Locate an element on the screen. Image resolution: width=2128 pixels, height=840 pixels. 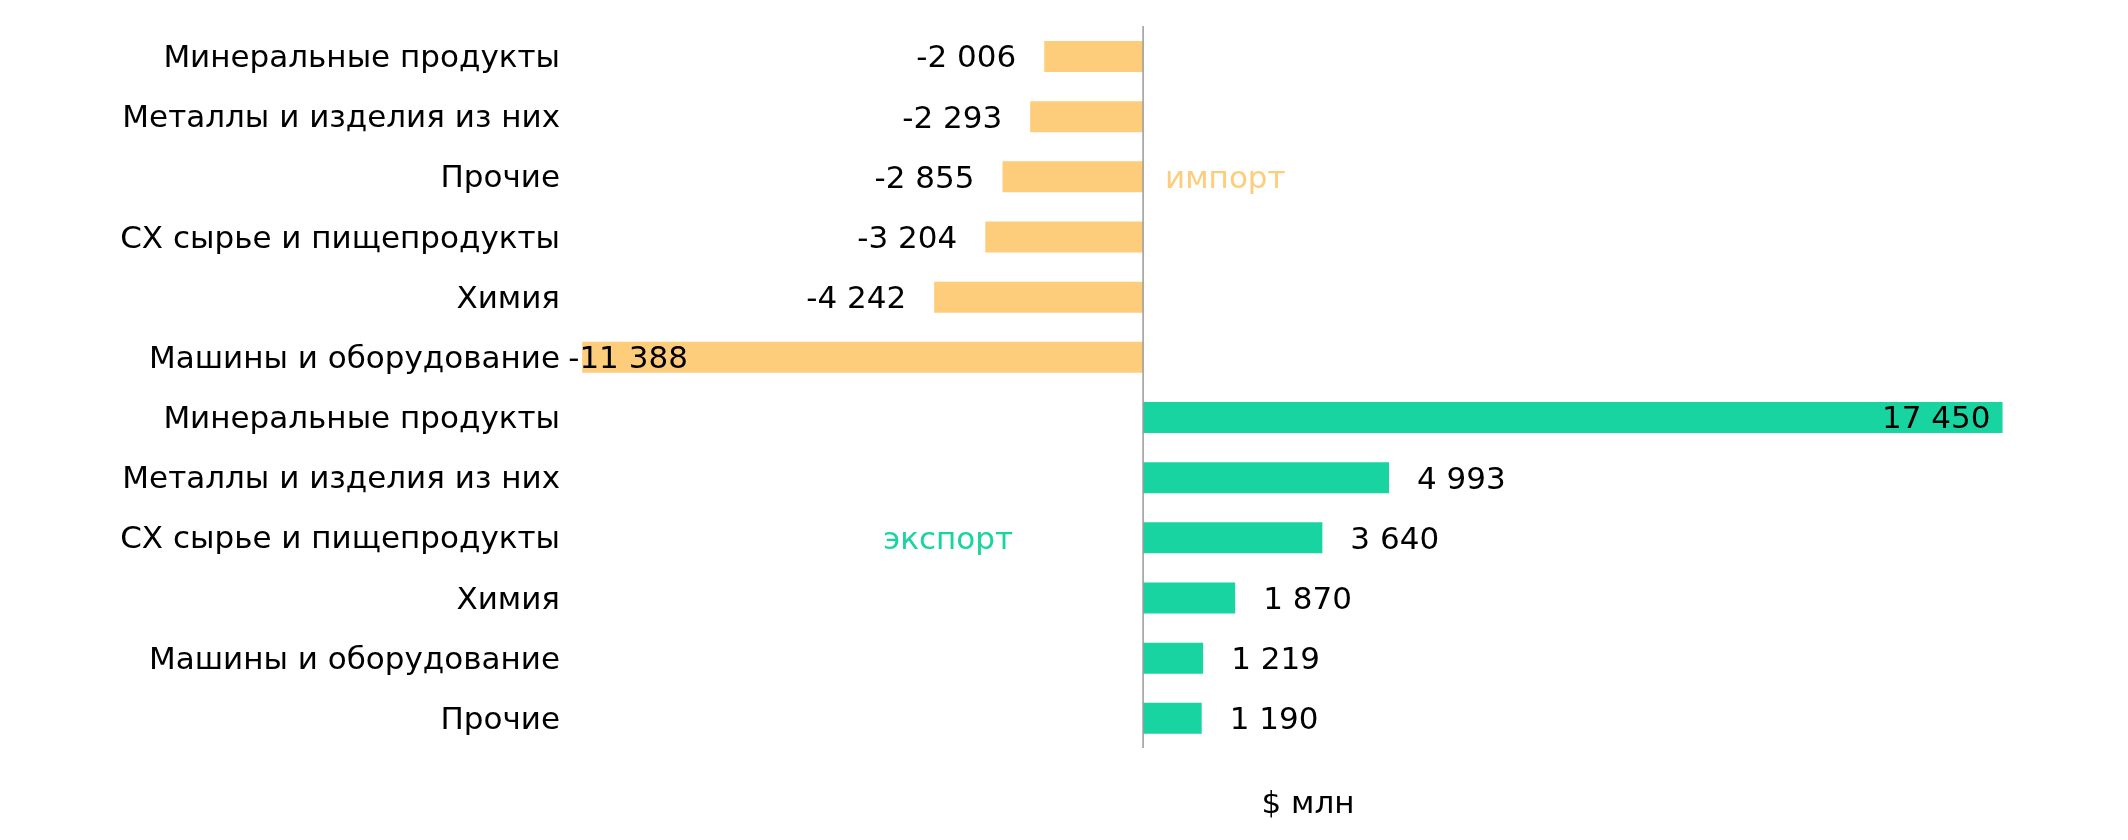
series-label: импорт is located at coordinates (1225, 176).